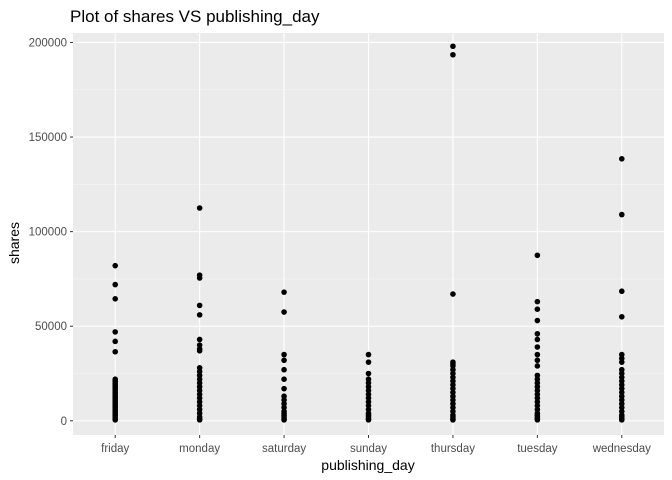 The image size is (672, 480). What do you see at coordinates (199, 449) in the screenshot?
I see `x-tick-label: monday` at bounding box center [199, 449].